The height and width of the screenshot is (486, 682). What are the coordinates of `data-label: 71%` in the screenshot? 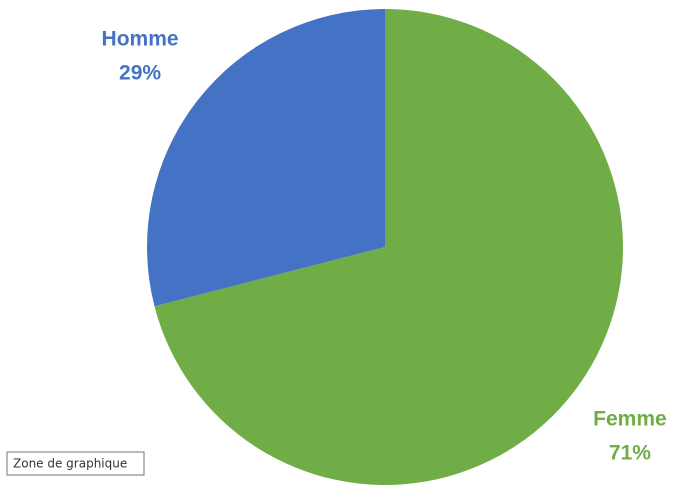 It's located at (630, 453).